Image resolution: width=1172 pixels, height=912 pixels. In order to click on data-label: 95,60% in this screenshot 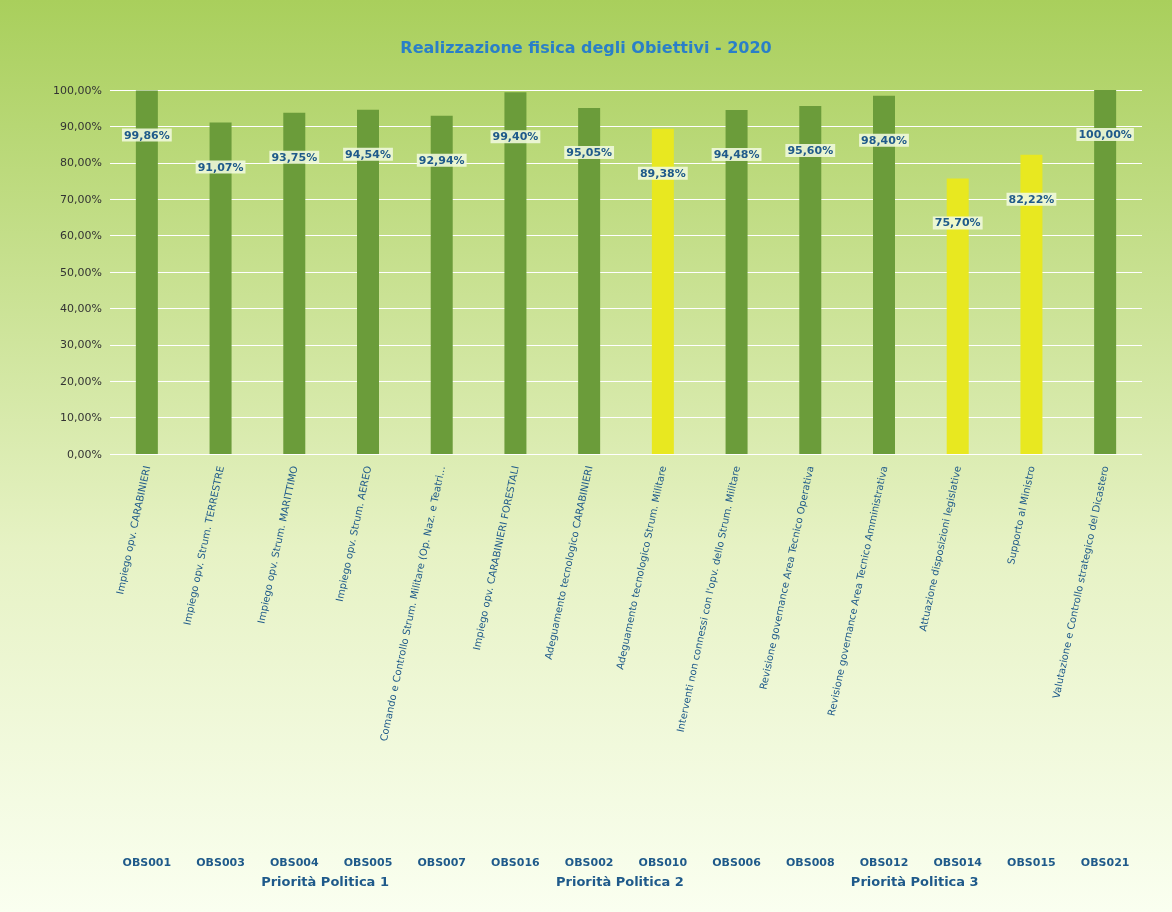, I will do `click(810, 151)`.